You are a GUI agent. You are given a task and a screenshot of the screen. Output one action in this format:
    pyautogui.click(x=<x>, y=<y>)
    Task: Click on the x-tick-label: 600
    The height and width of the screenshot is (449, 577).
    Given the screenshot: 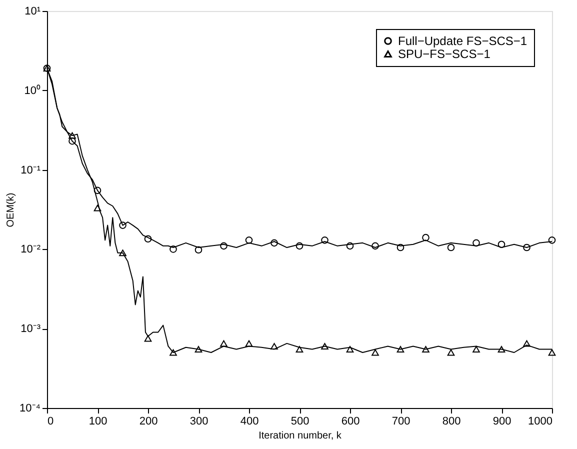 What is the action you would take?
    pyautogui.click(x=350, y=422)
    